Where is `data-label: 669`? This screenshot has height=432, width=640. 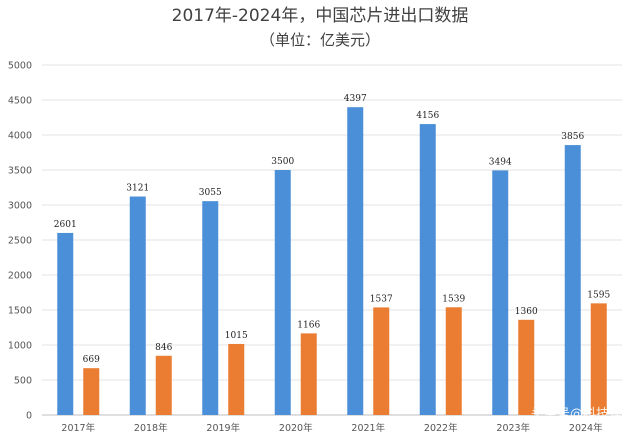 data-label: 669 is located at coordinates (91, 360).